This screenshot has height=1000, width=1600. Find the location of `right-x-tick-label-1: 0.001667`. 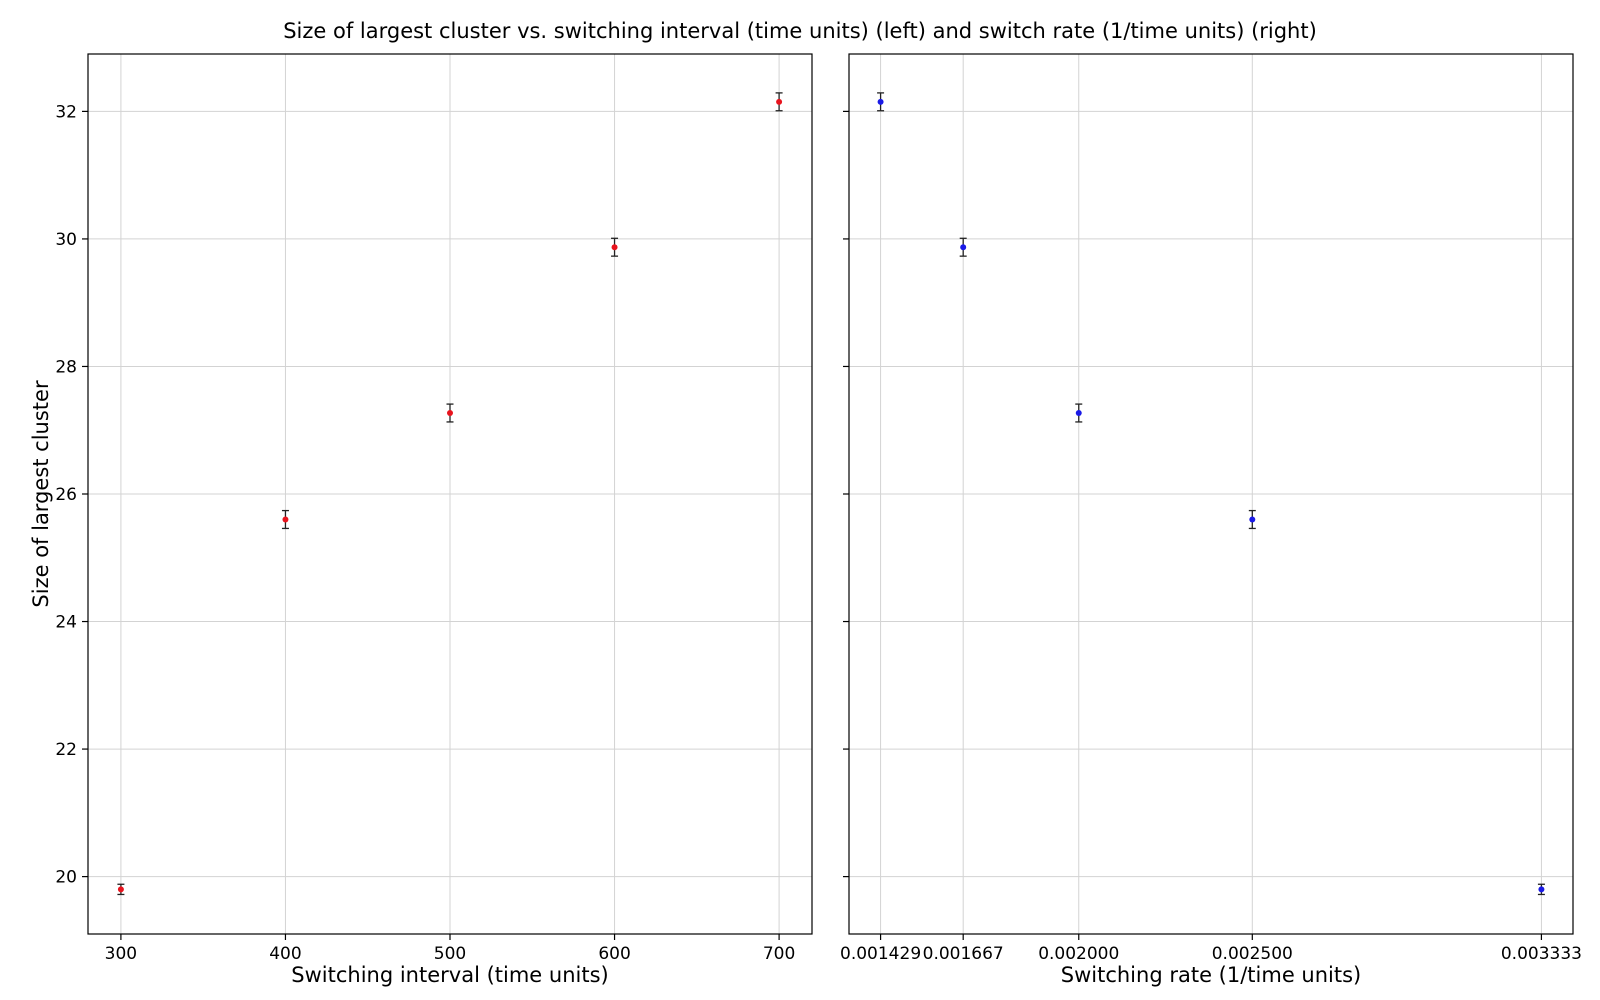

right-x-tick-label-1: 0.001667 is located at coordinates (963, 954).